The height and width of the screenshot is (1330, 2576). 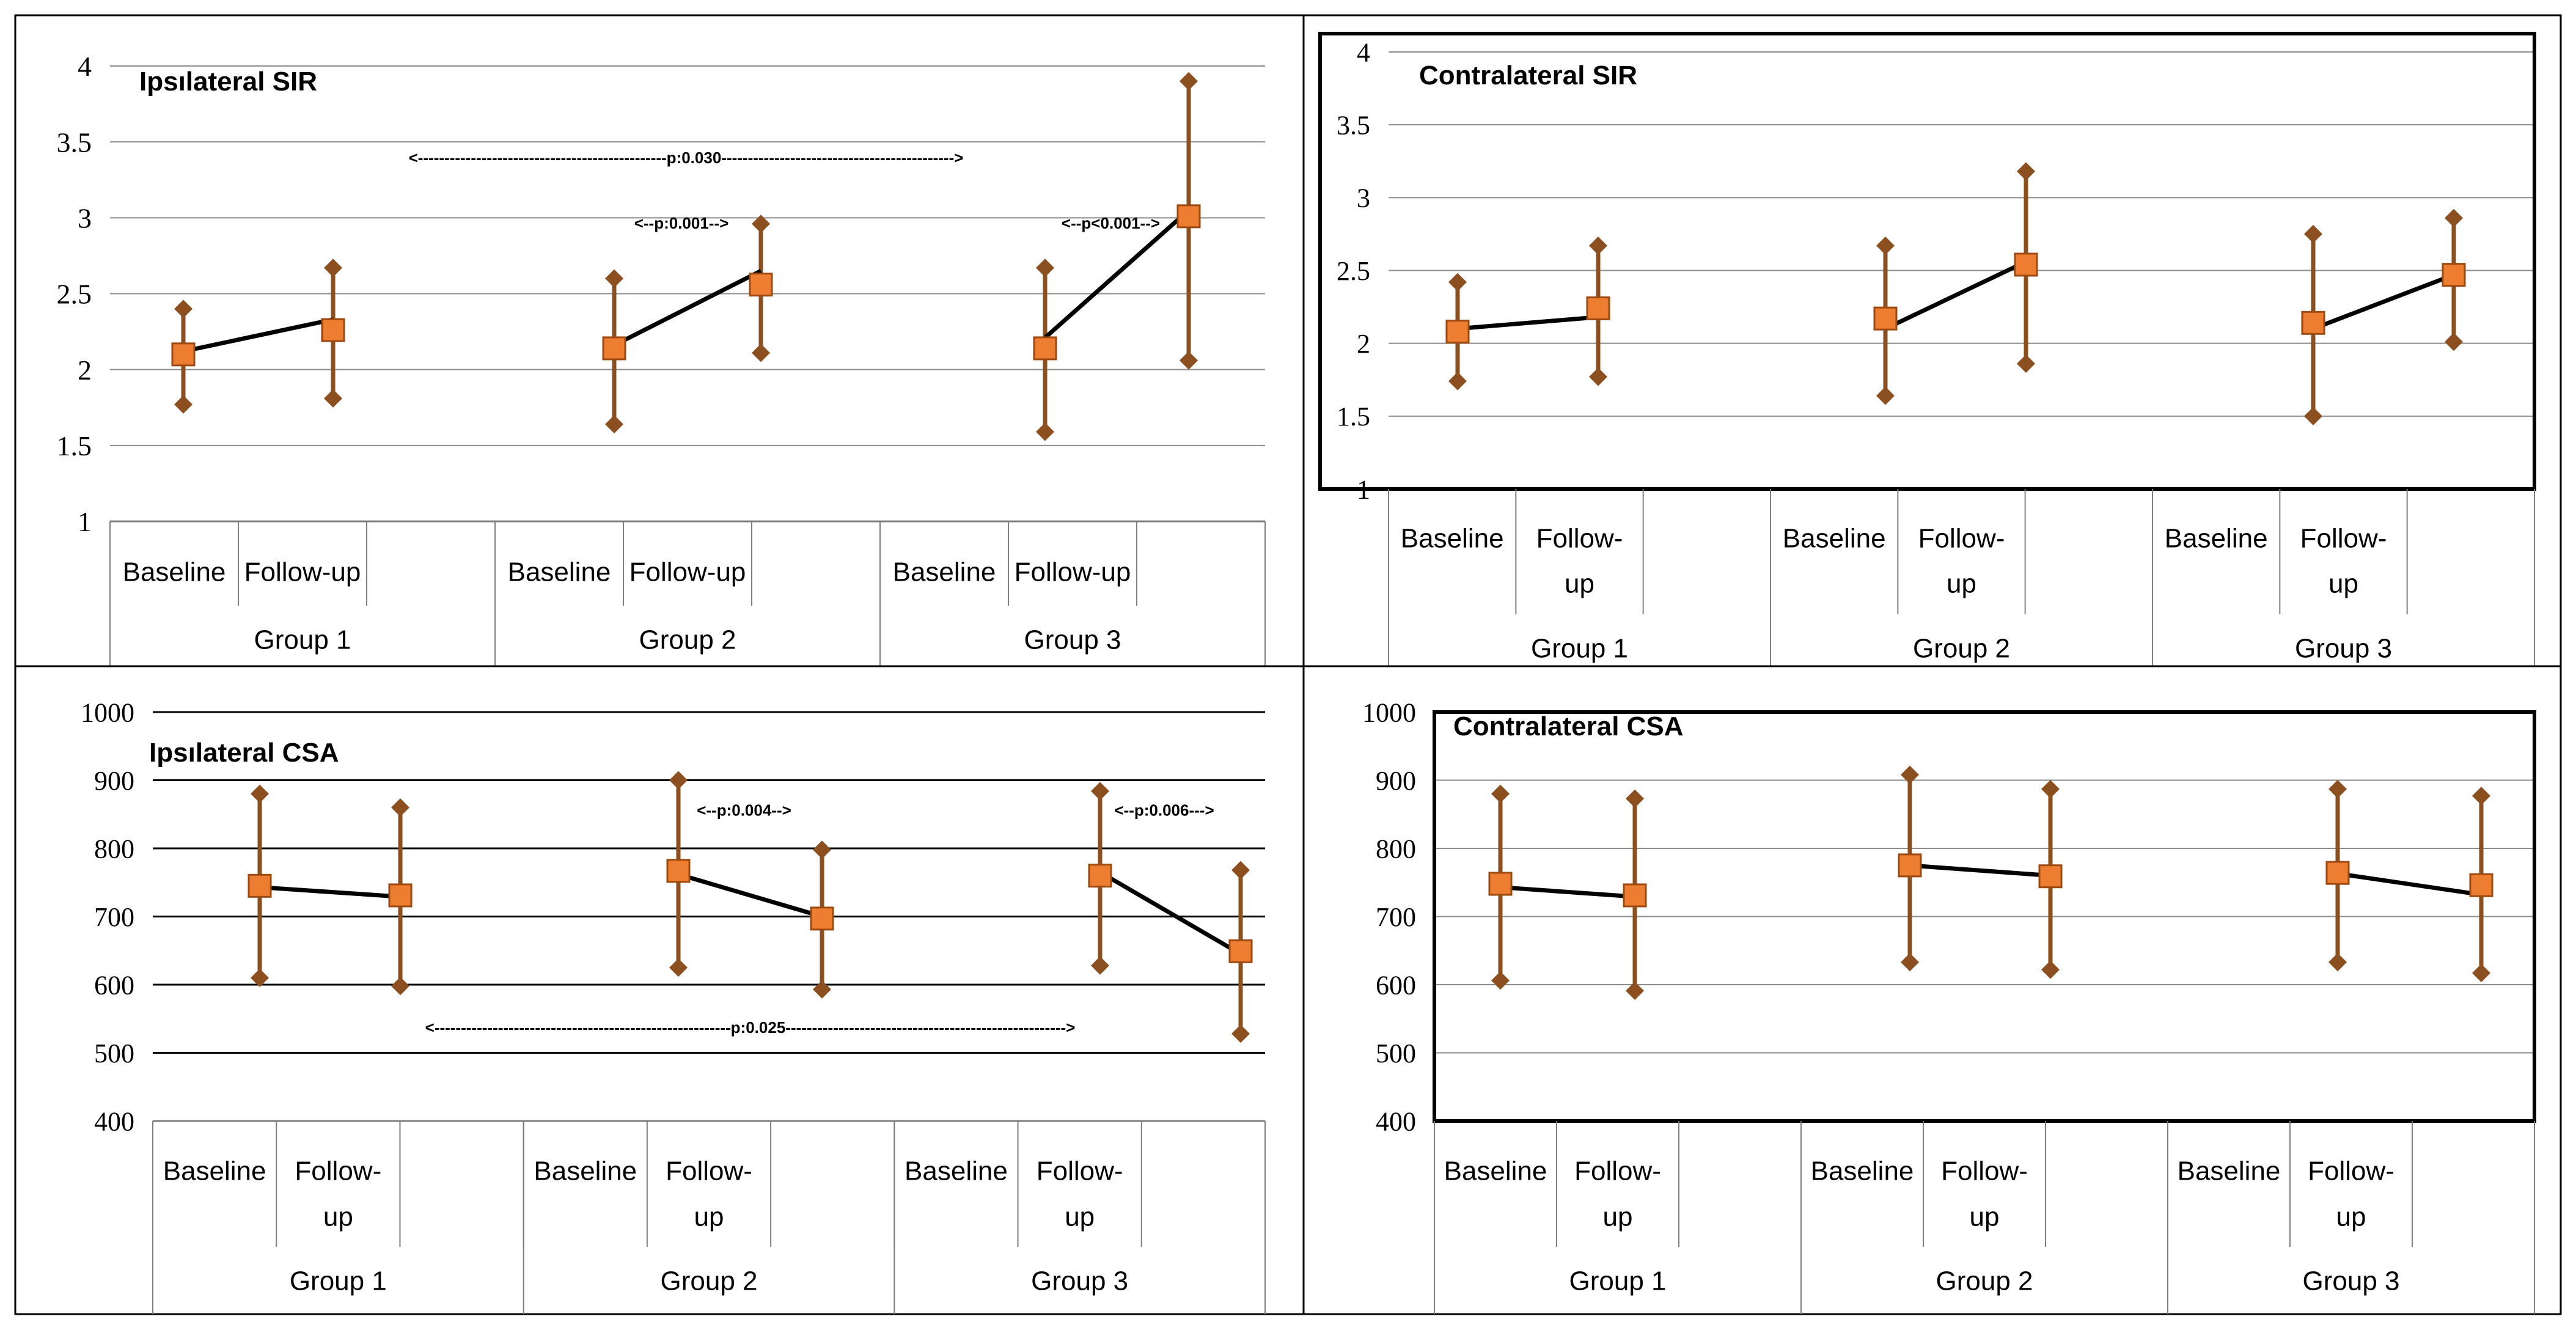 I want to click on y-tick-label: 1.5, so click(x=1353, y=417).